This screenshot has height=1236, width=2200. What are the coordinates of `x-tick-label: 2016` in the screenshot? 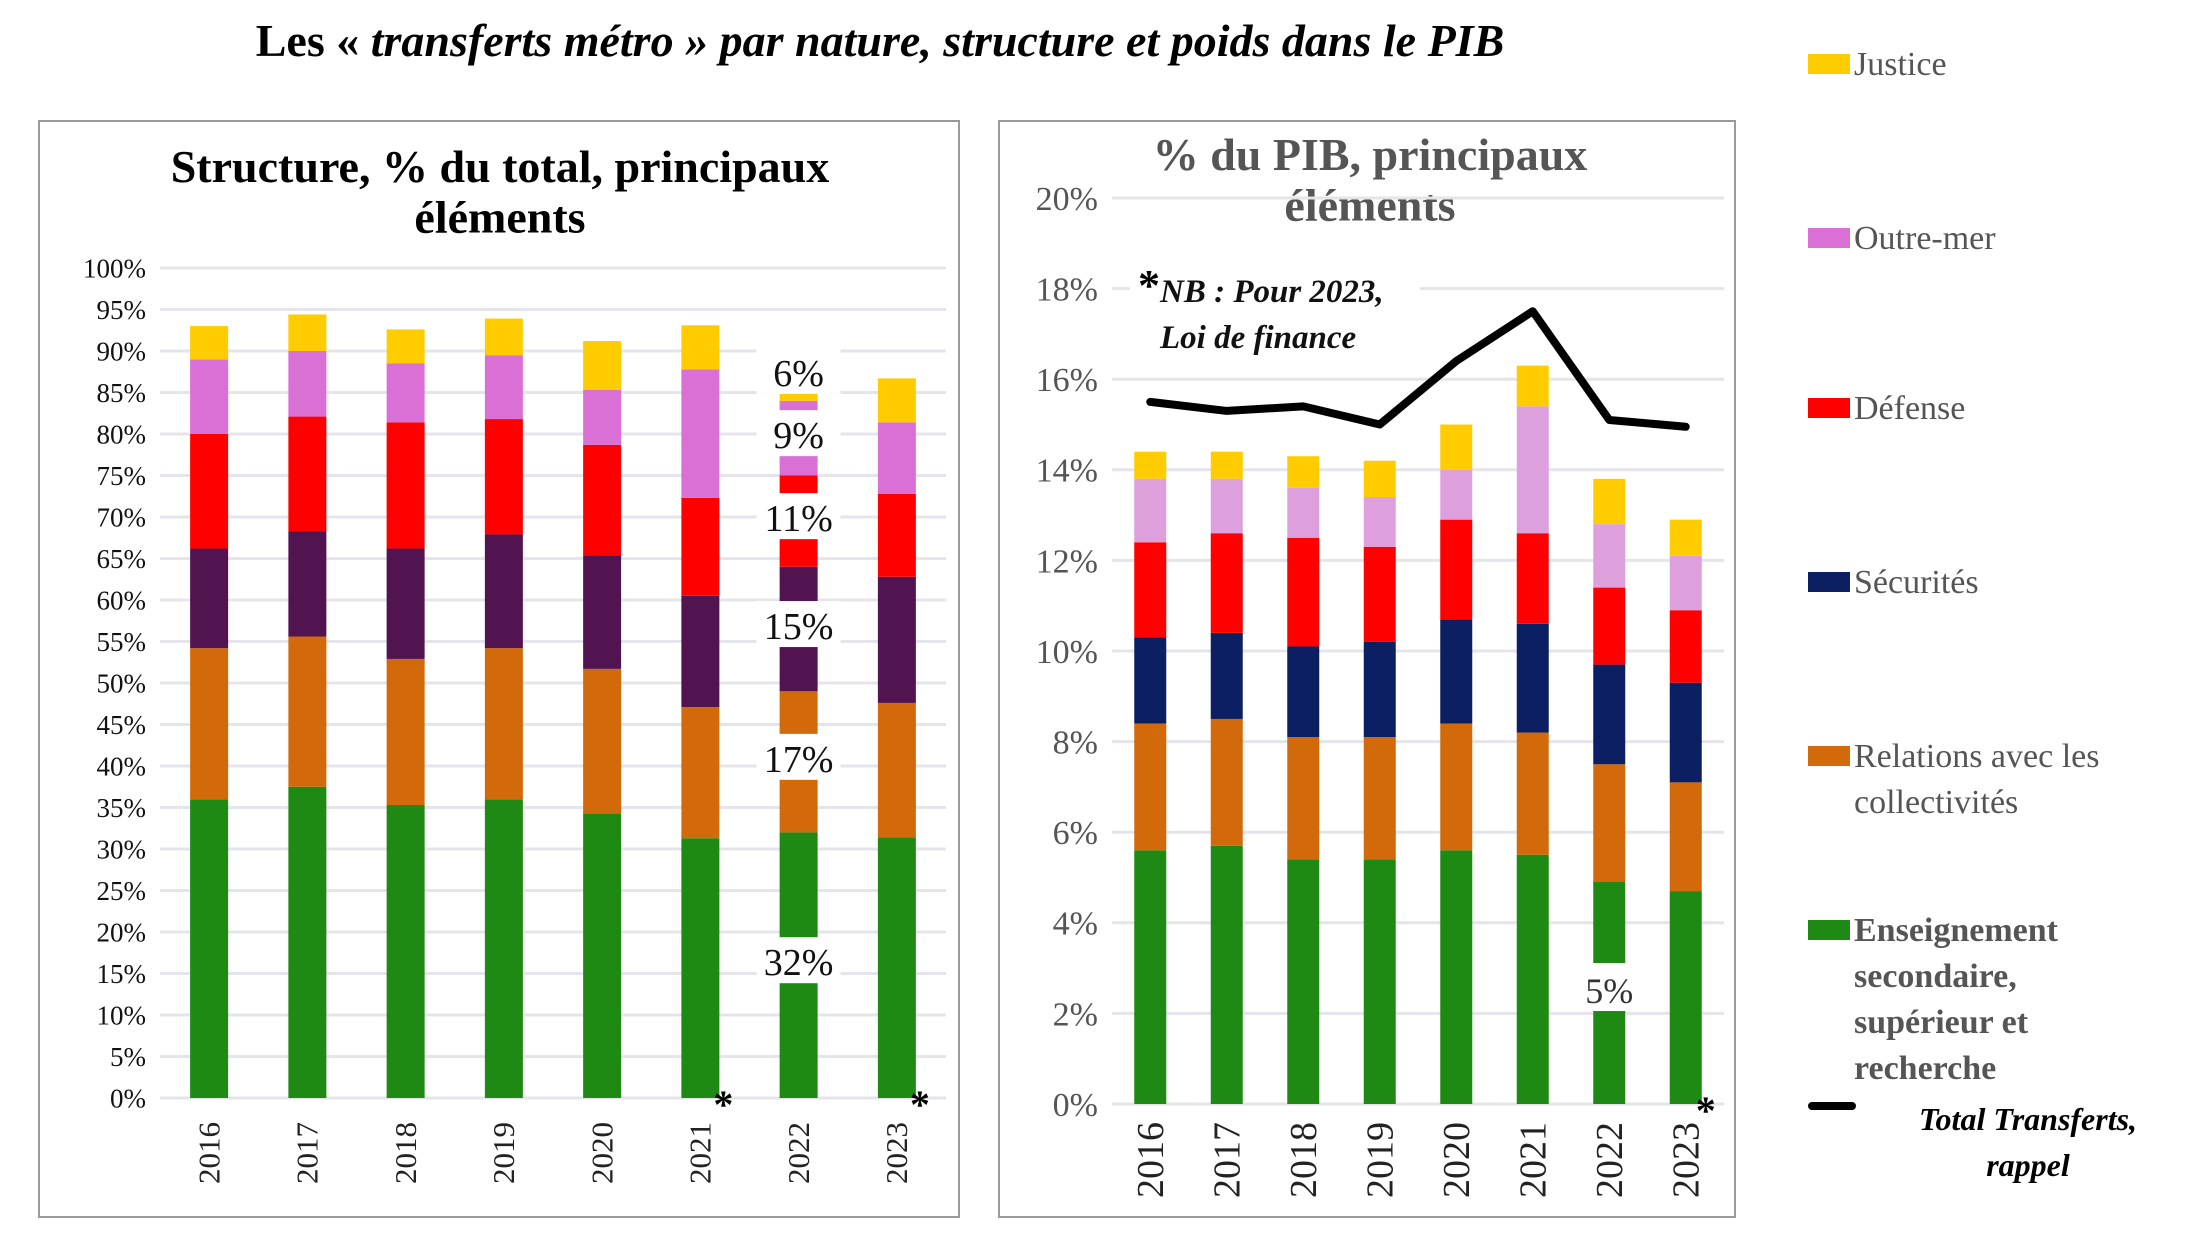 It's located at (208, 1153).